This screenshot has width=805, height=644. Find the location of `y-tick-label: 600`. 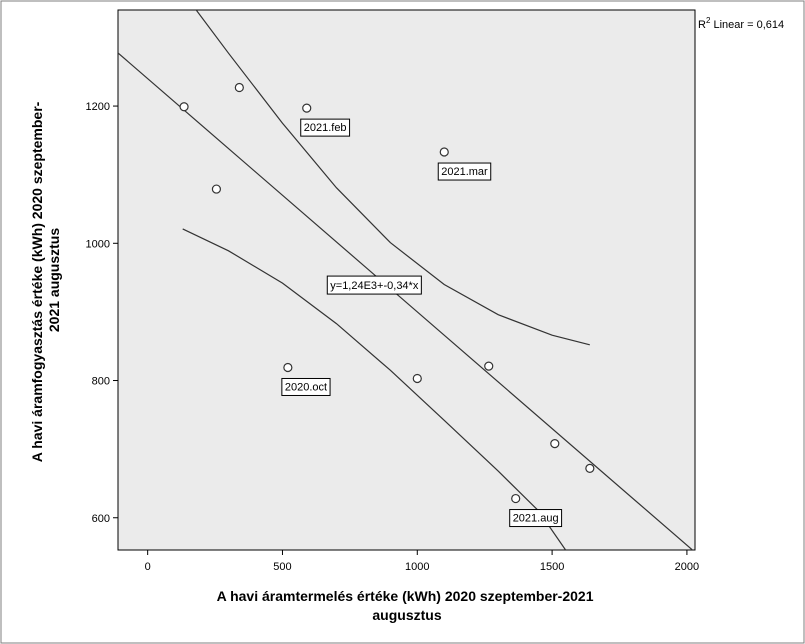

y-tick-label: 600 is located at coordinates (101, 519).